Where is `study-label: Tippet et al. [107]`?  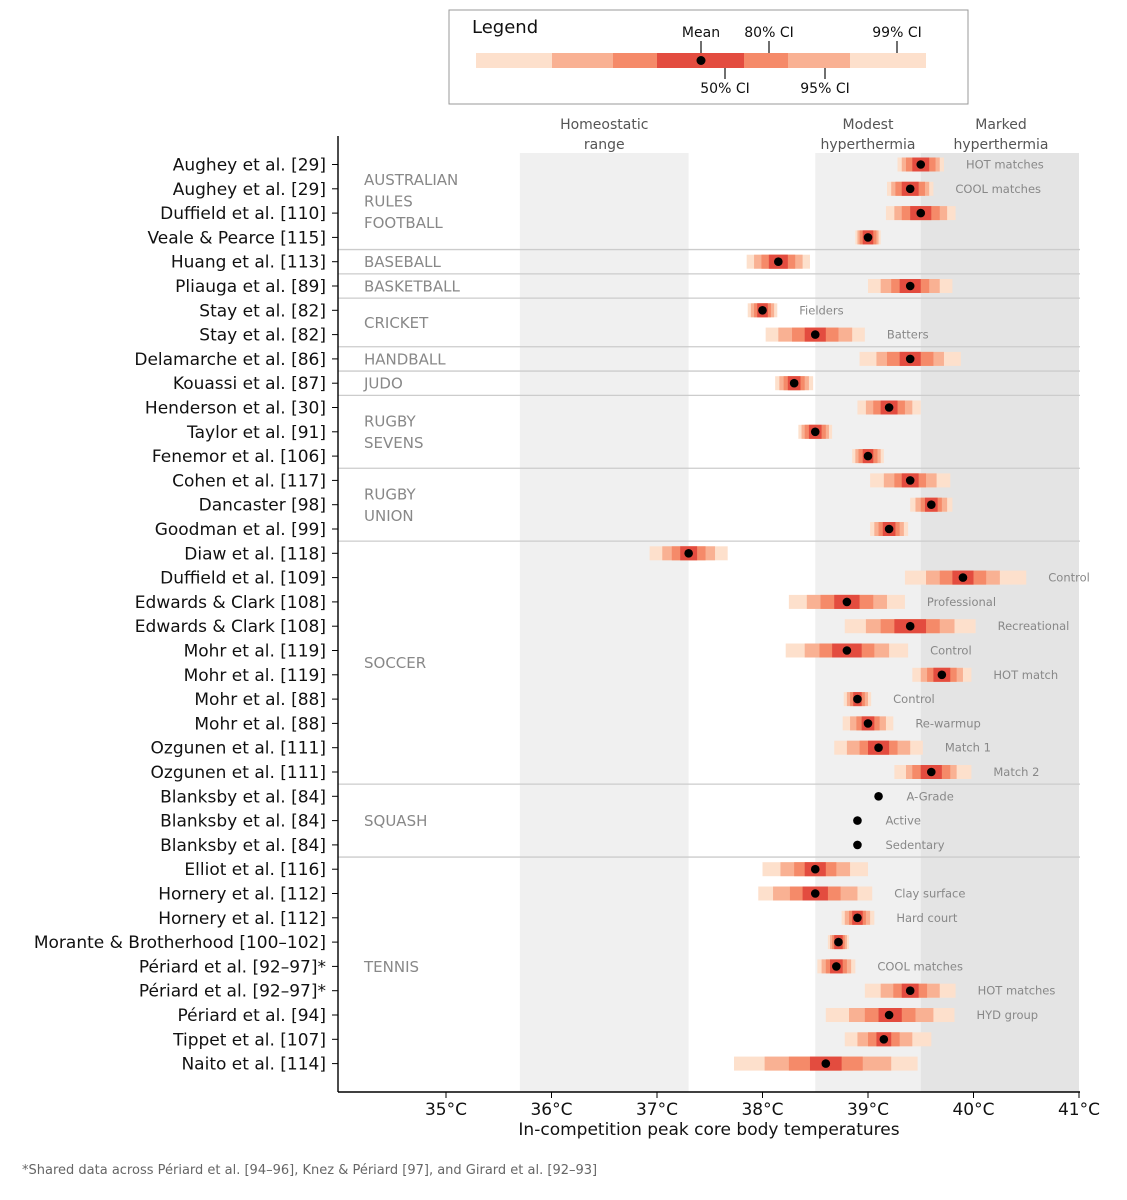 study-label: Tippet et al. [107] is located at coordinates (249, 1040).